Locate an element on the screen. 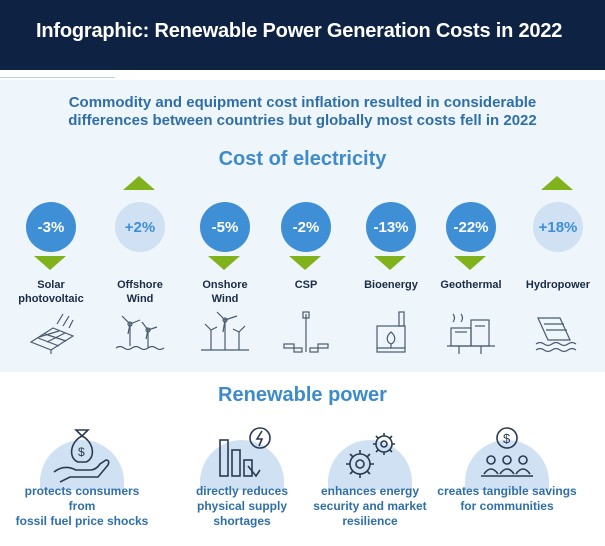 This screenshot has width=605, height=546. header-divider is located at coordinates (57, 77).